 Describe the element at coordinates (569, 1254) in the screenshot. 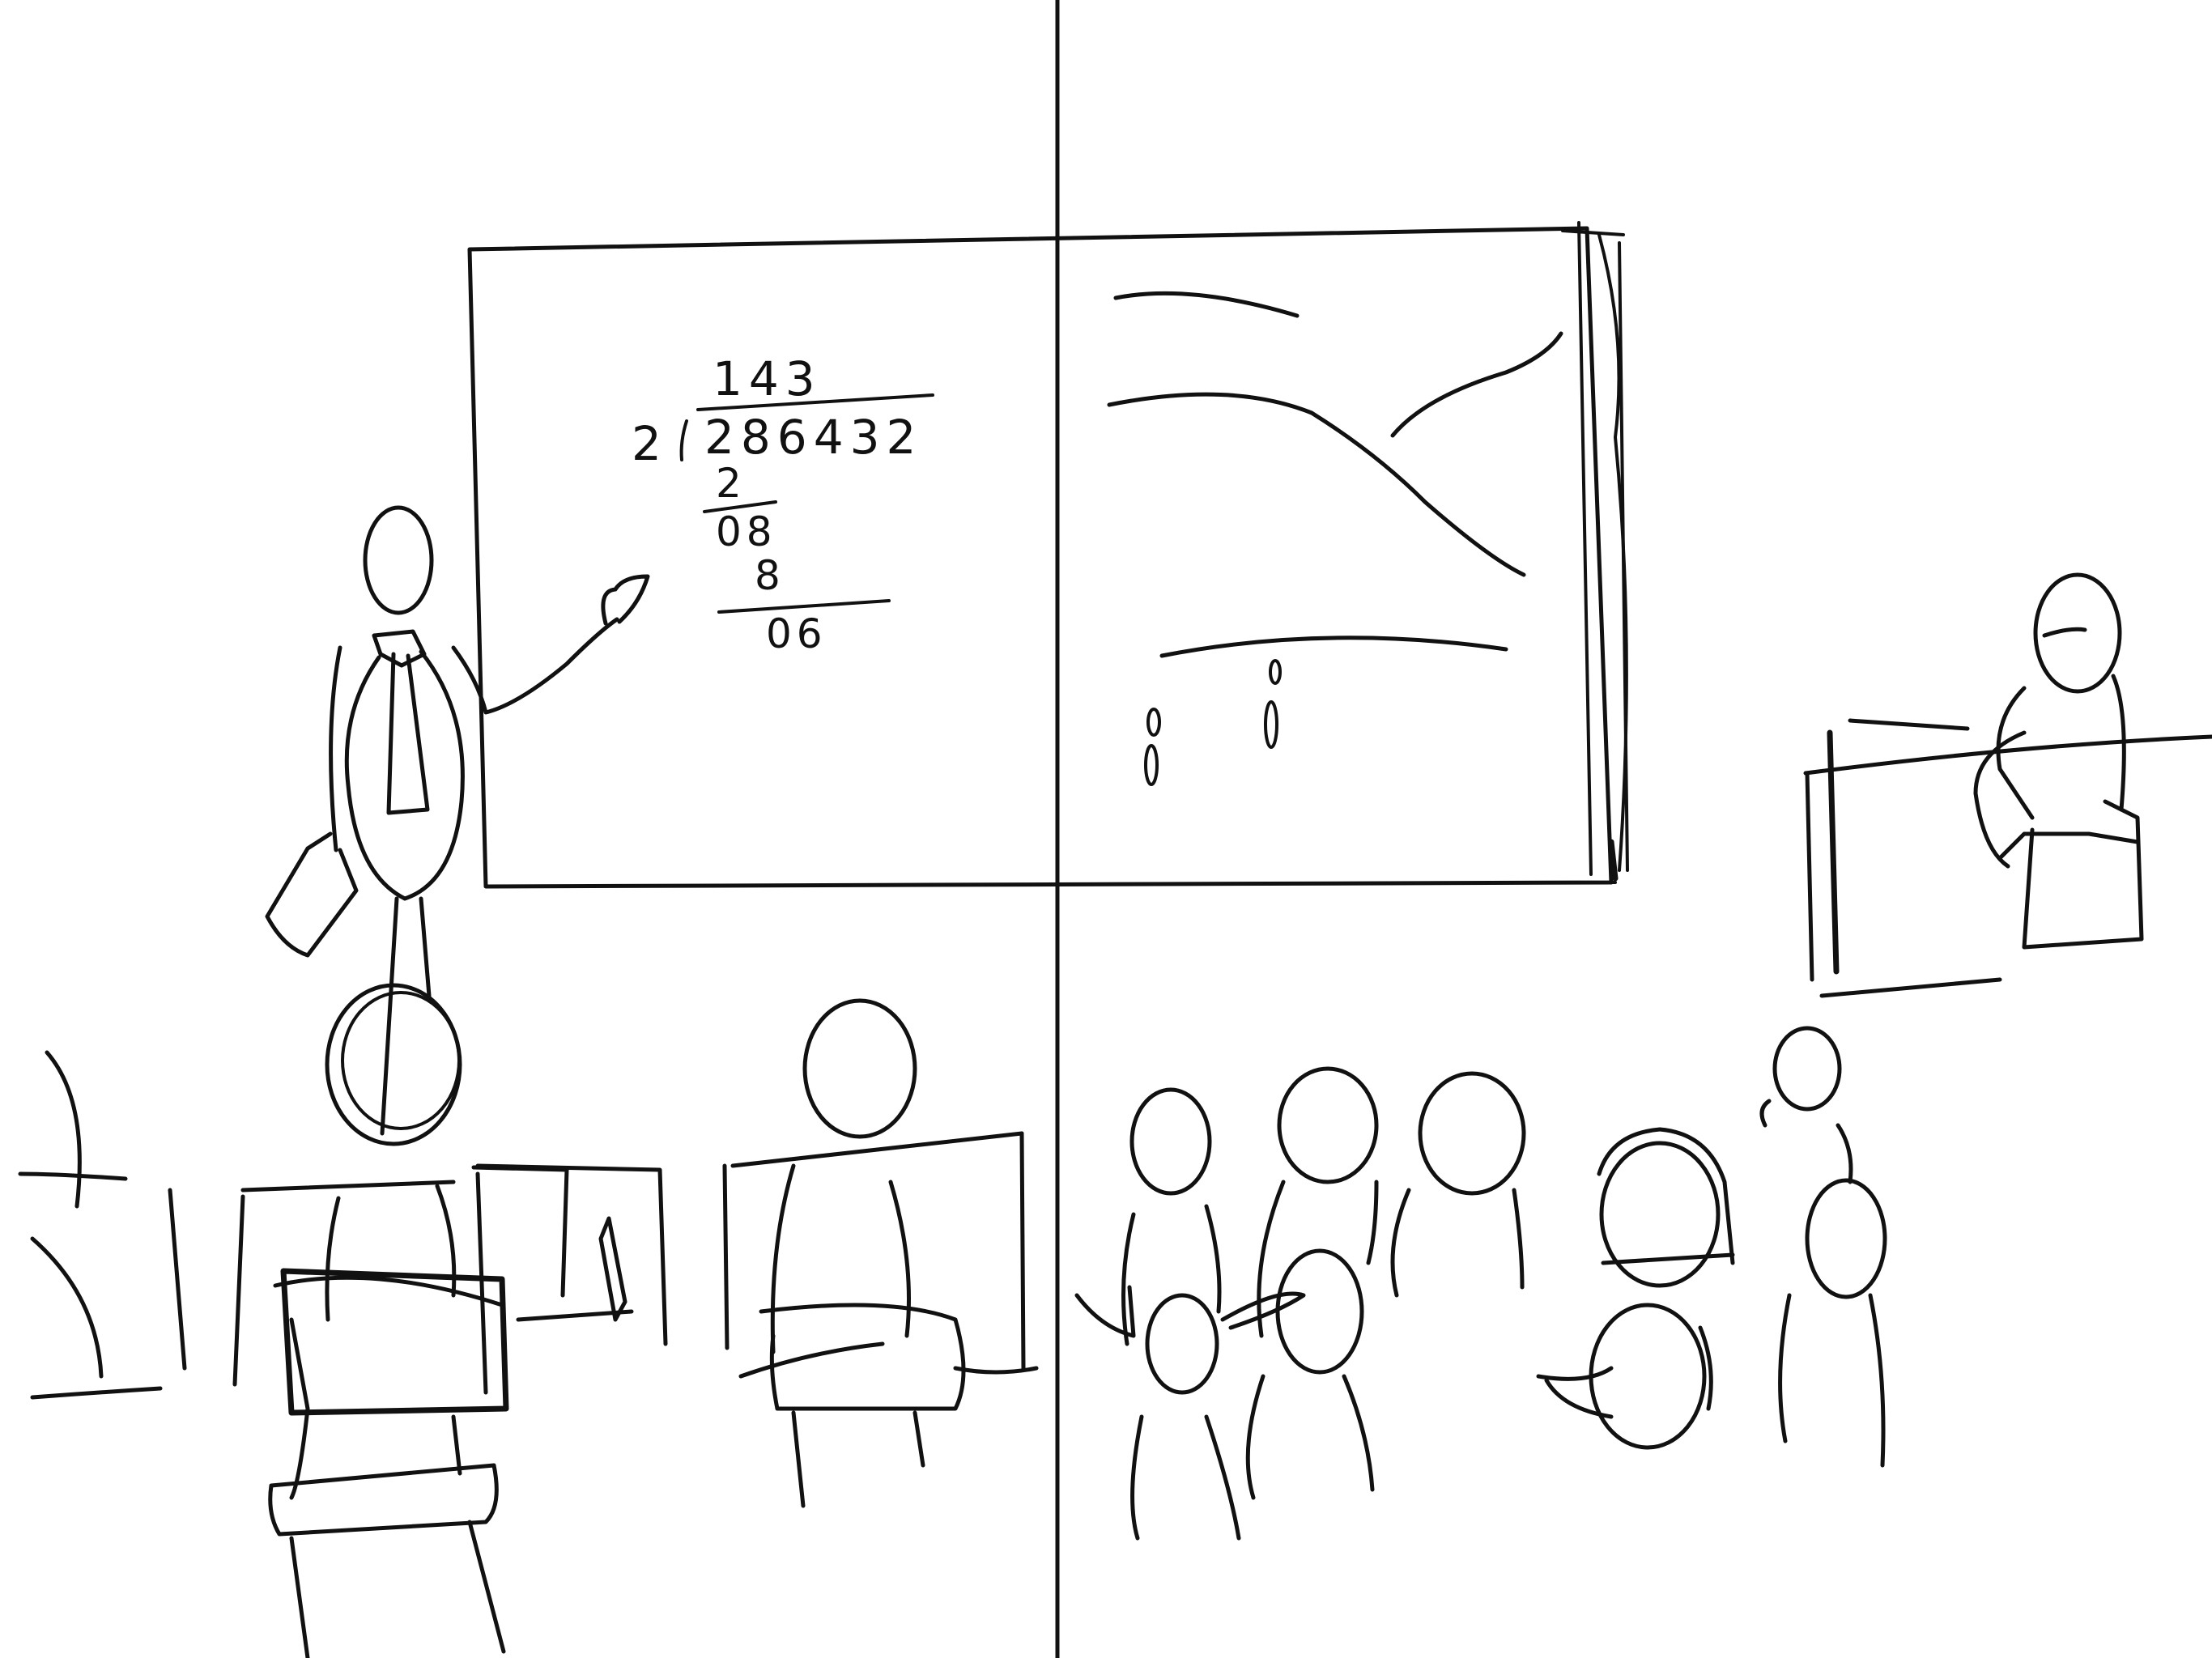

I see `left-desk` at that location.